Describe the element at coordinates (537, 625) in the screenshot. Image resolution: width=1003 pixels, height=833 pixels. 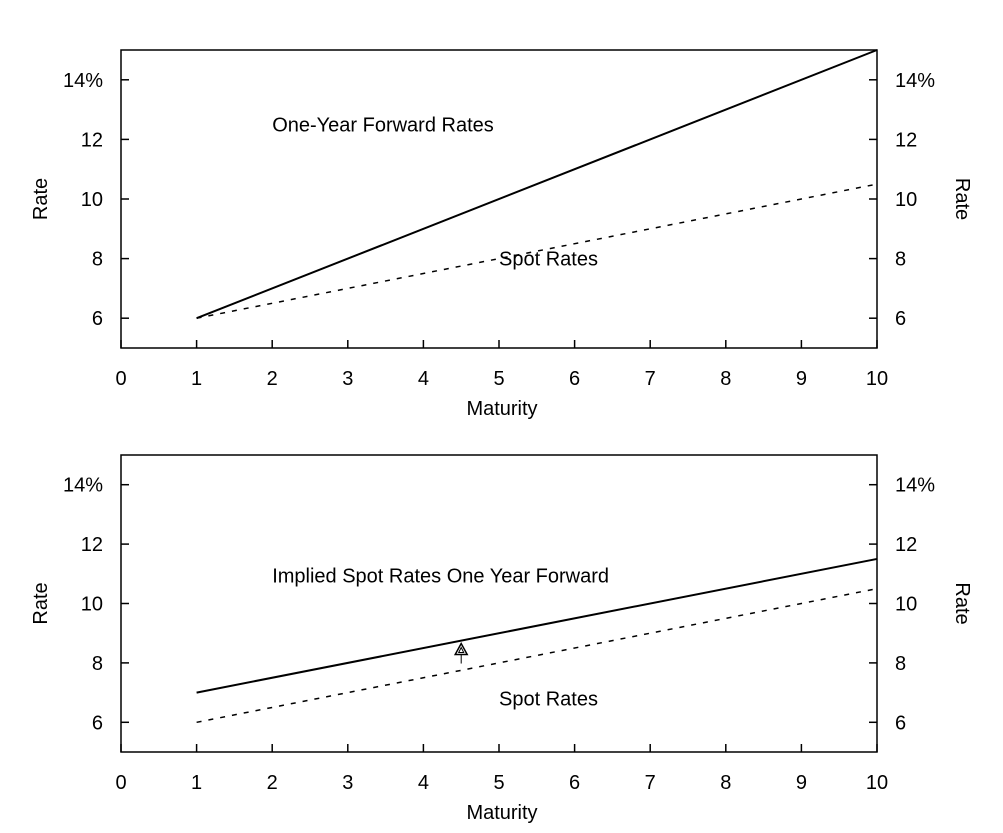
I see `series-line-main` at that location.